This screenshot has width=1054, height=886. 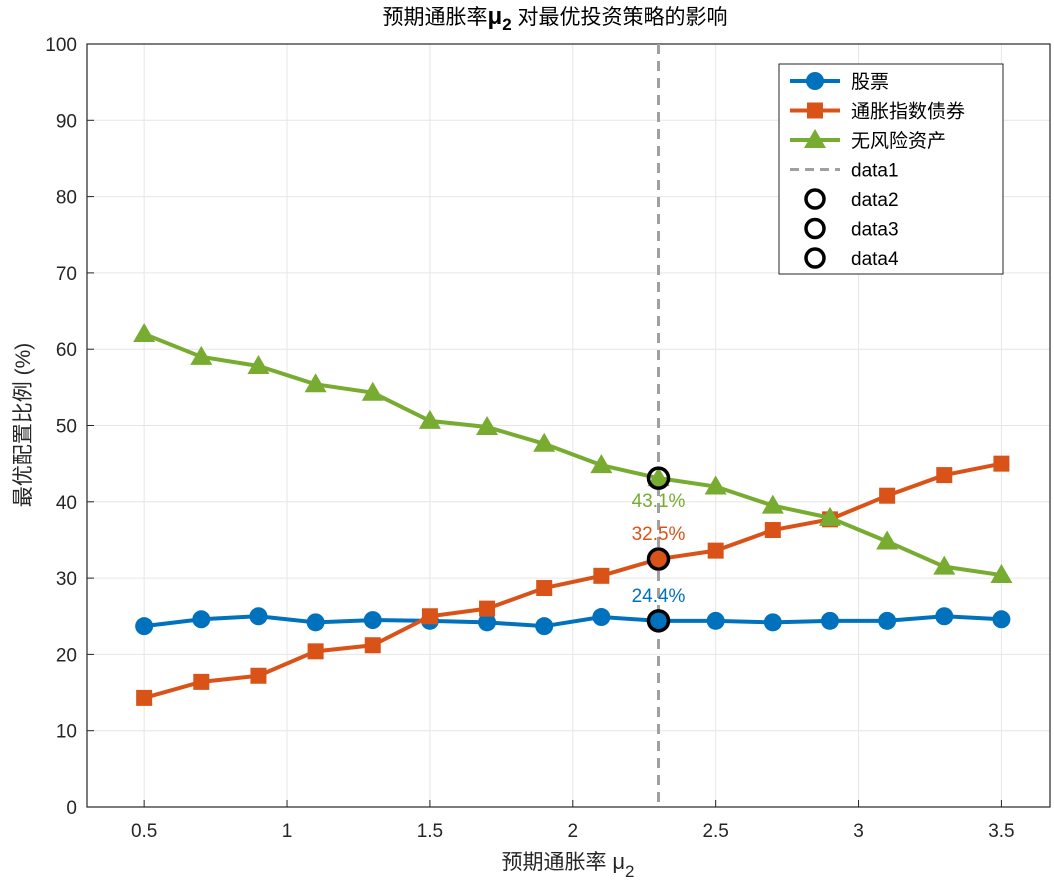 What do you see at coordinates (898, 141) in the screenshot?
I see `legend-label: 无风险资产` at bounding box center [898, 141].